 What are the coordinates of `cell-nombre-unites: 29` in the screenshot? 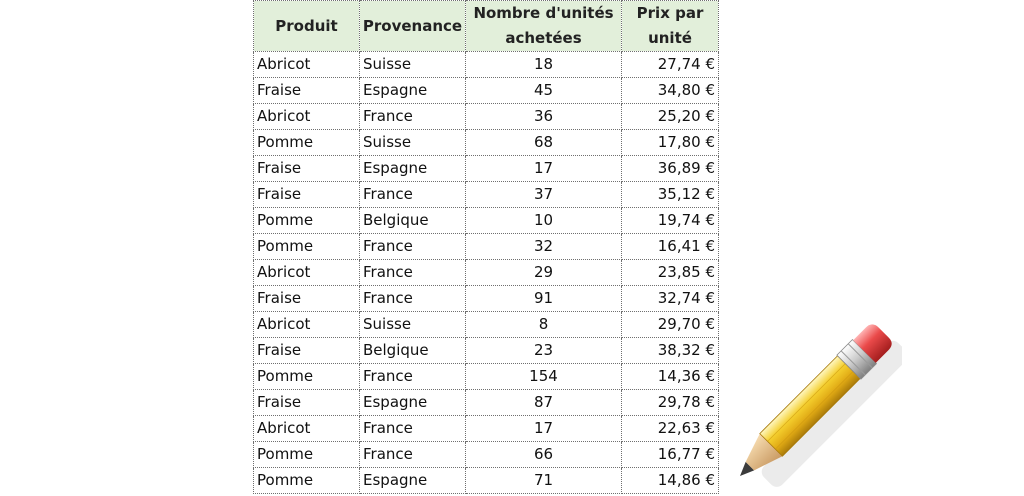 It's located at (543, 272).